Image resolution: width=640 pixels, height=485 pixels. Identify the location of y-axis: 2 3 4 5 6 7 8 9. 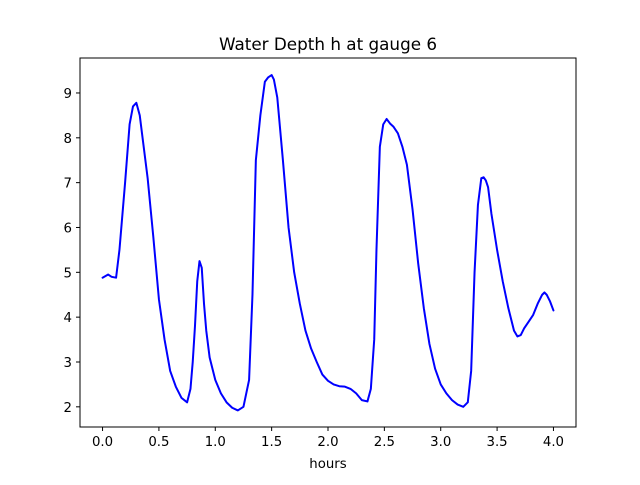
(72, 251).